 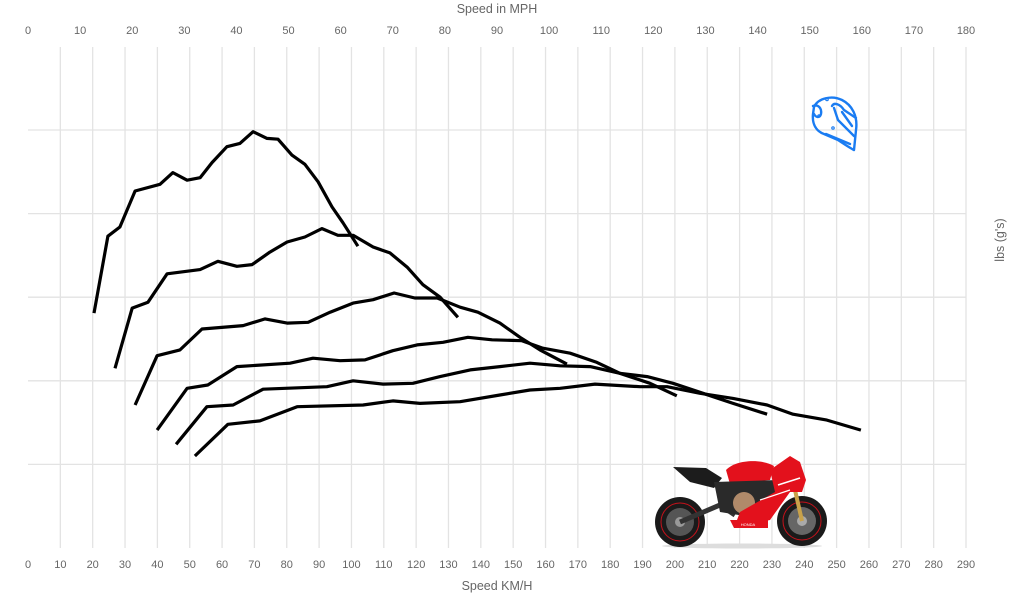 What do you see at coordinates (901, 565) in the screenshot?
I see `x-tick-label: 270` at bounding box center [901, 565].